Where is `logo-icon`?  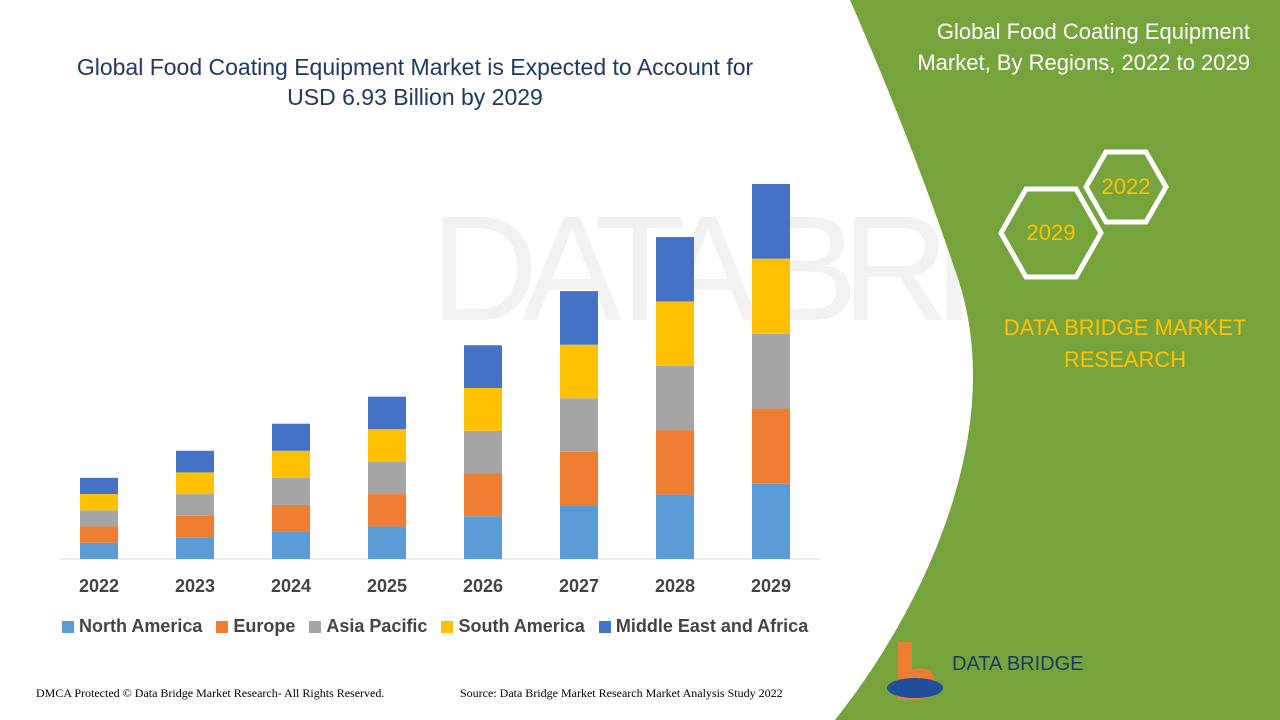 logo-icon is located at coordinates (915, 688).